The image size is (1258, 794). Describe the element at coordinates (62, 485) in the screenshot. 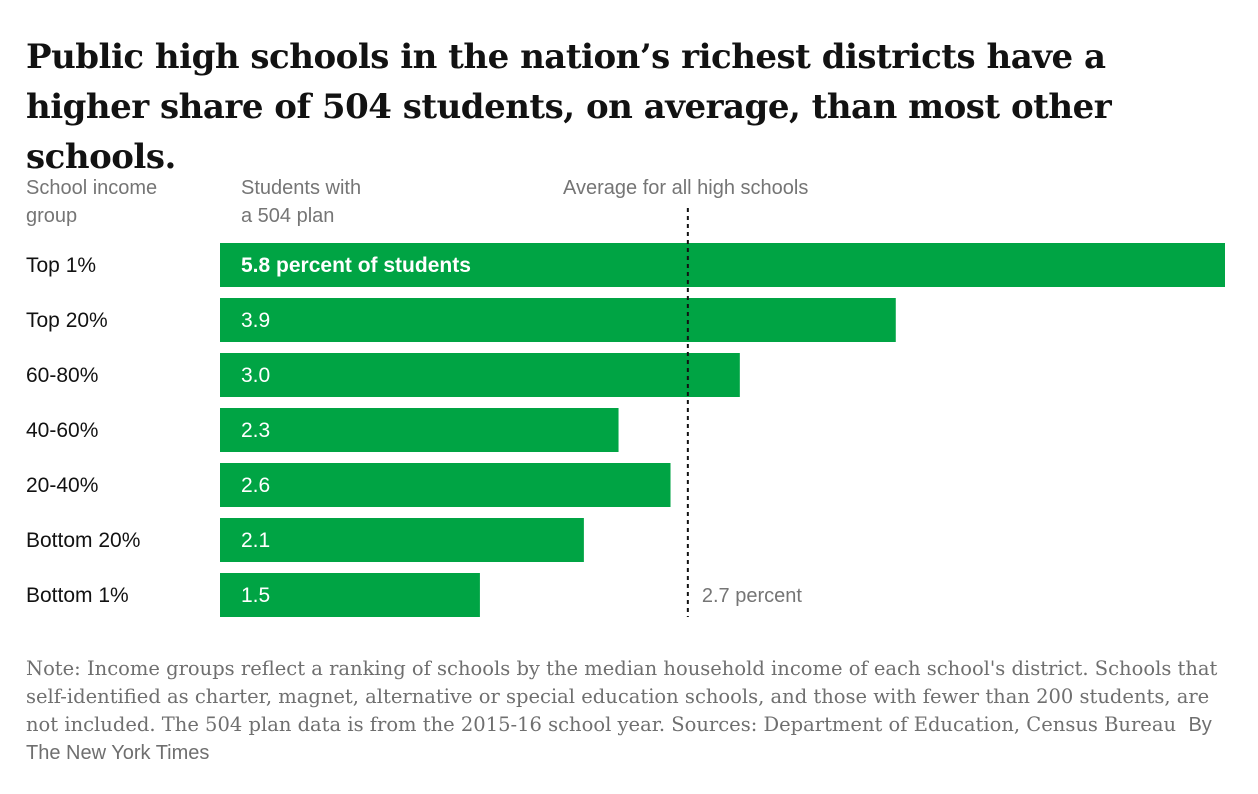

I see `category-label-20-40: 20-40%` at that location.